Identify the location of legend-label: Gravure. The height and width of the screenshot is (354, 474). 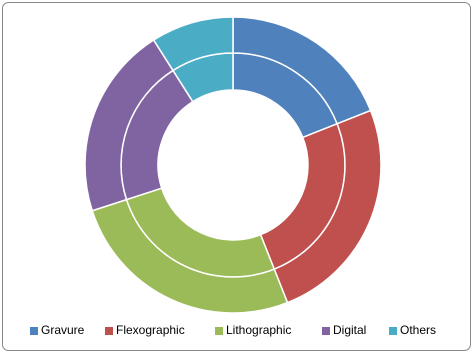
(63, 330).